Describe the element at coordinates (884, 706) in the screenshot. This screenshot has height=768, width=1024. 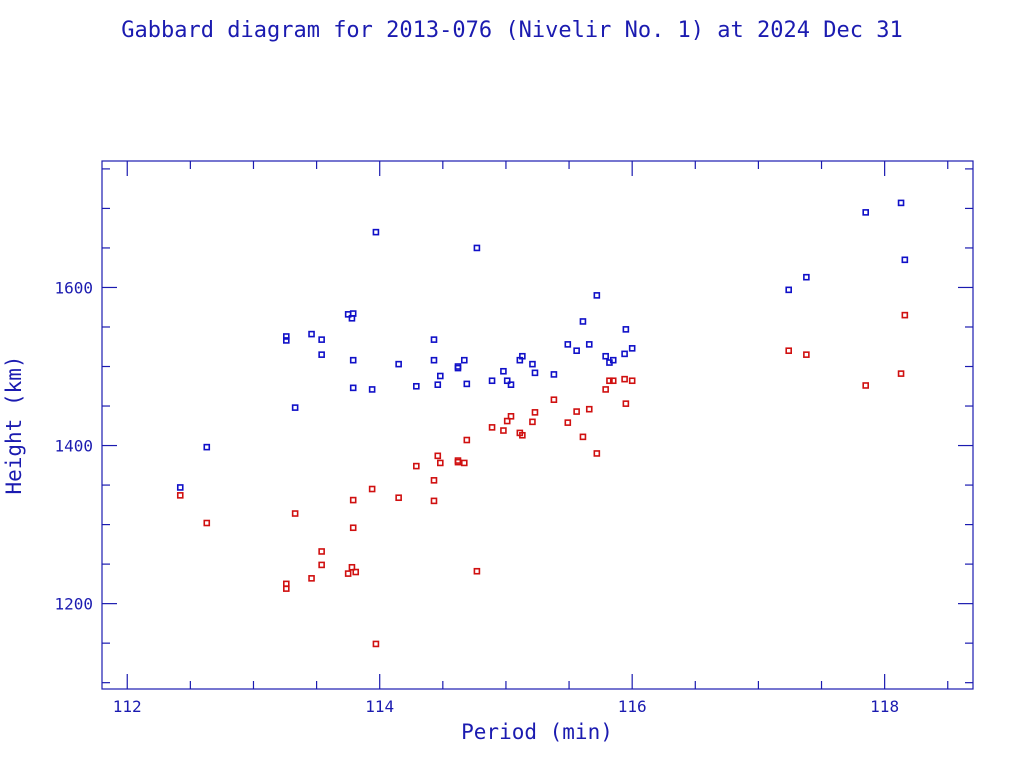
I see `x-tick-label: 118` at that location.